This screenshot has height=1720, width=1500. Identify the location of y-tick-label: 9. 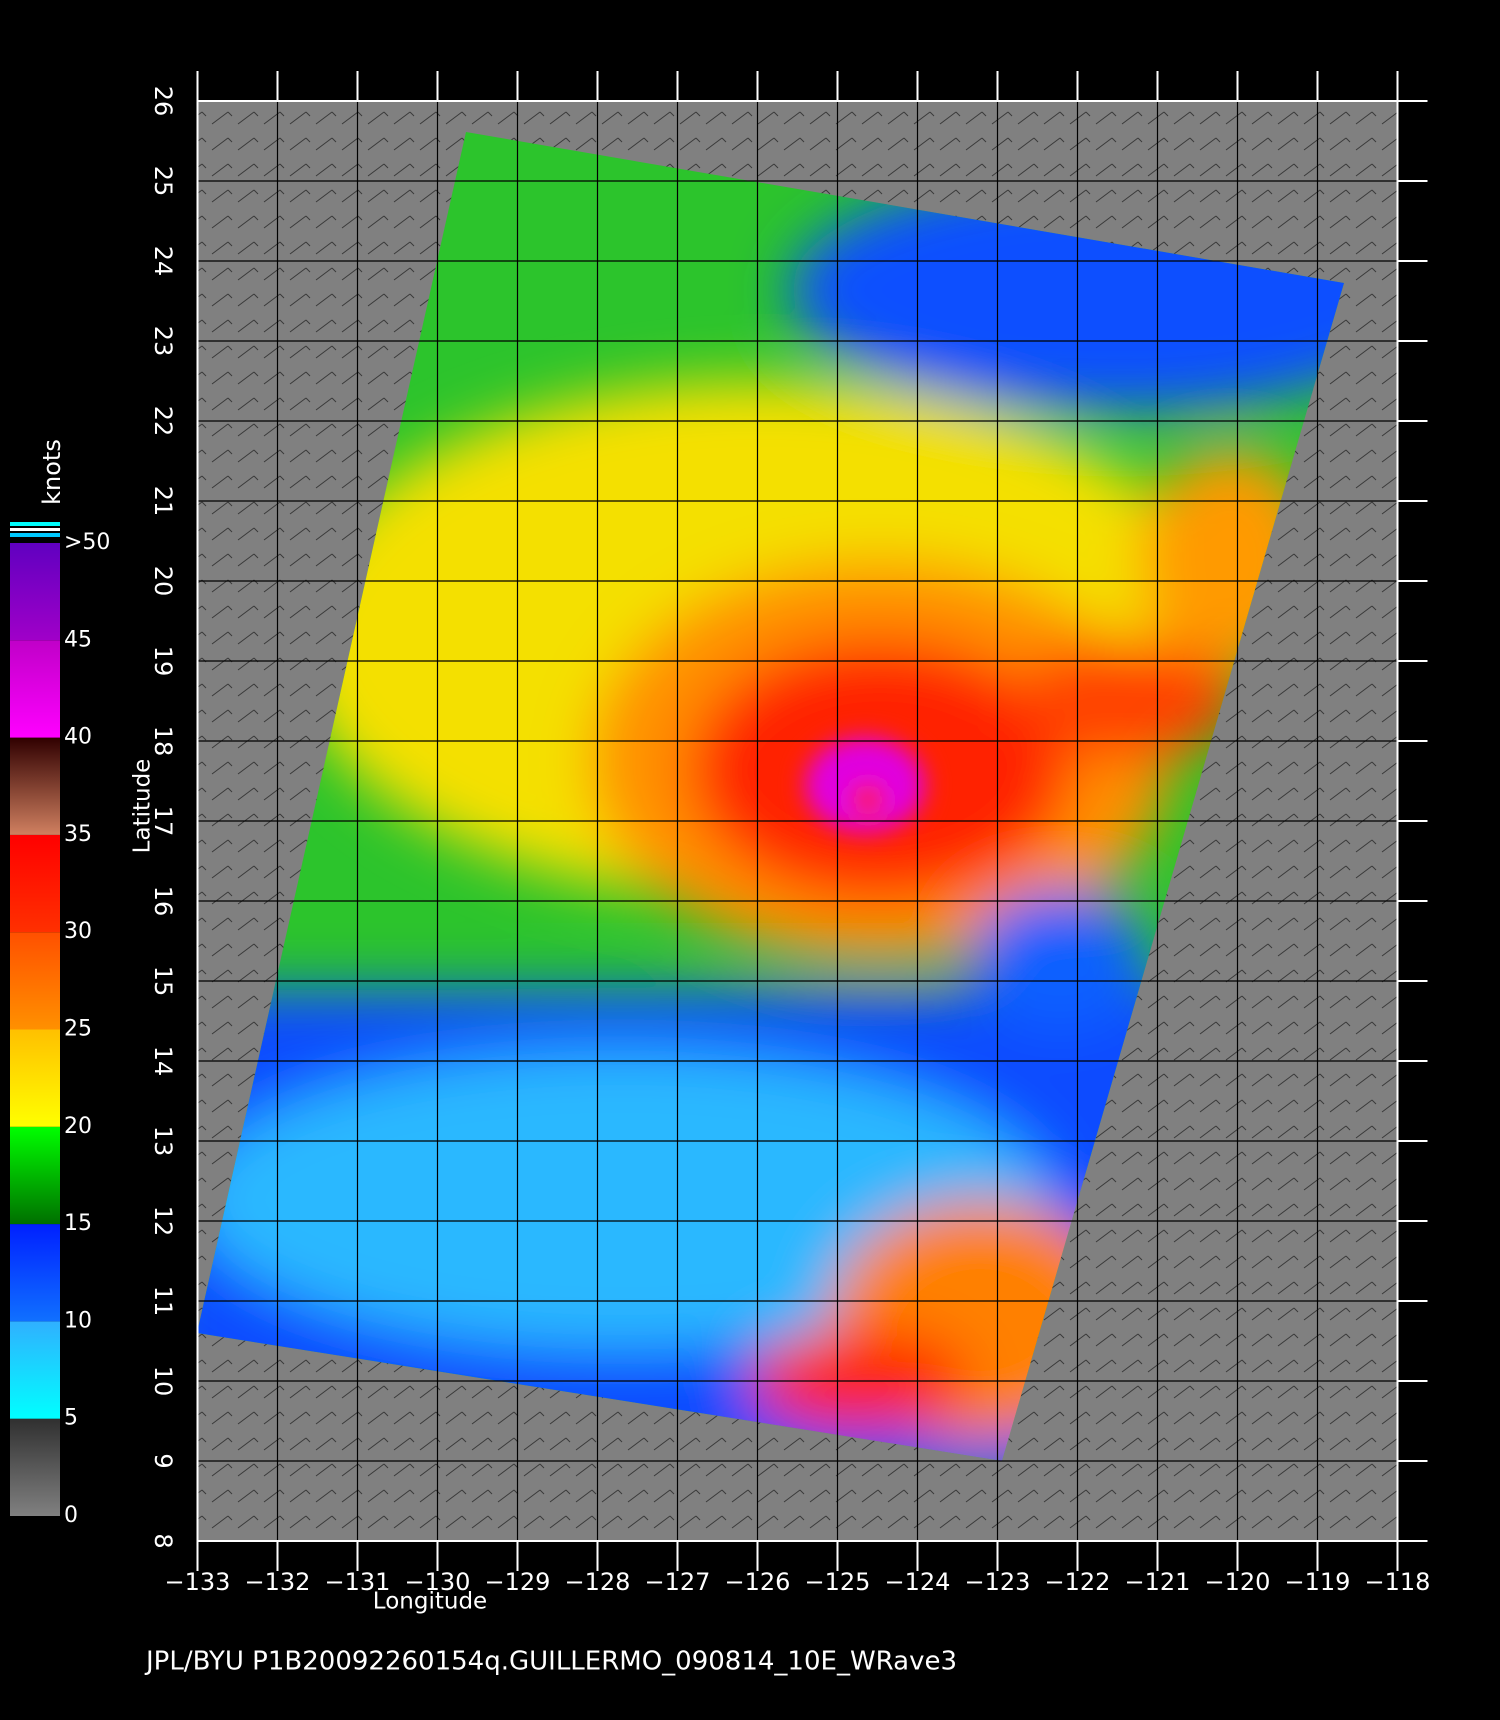
(163, 1460).